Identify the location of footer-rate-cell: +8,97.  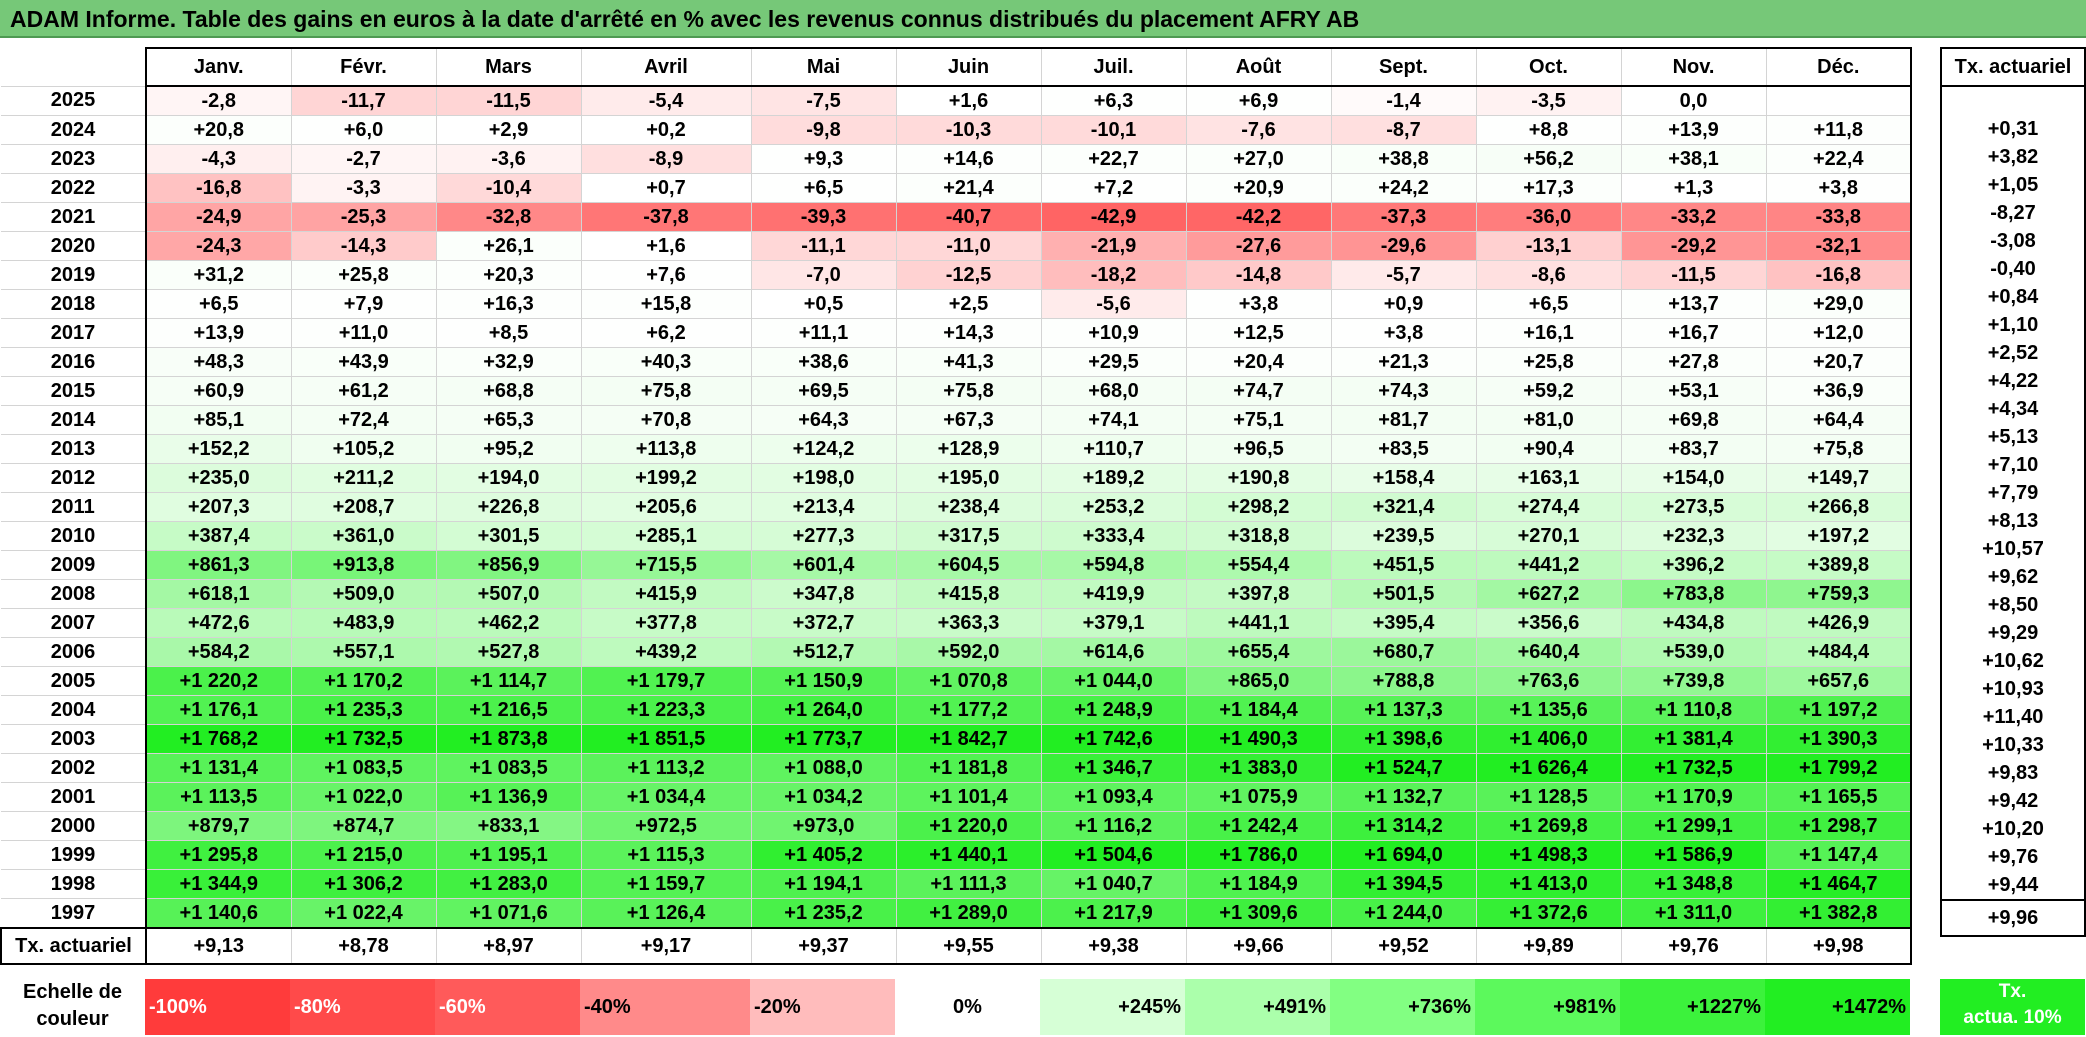
(508, 946).